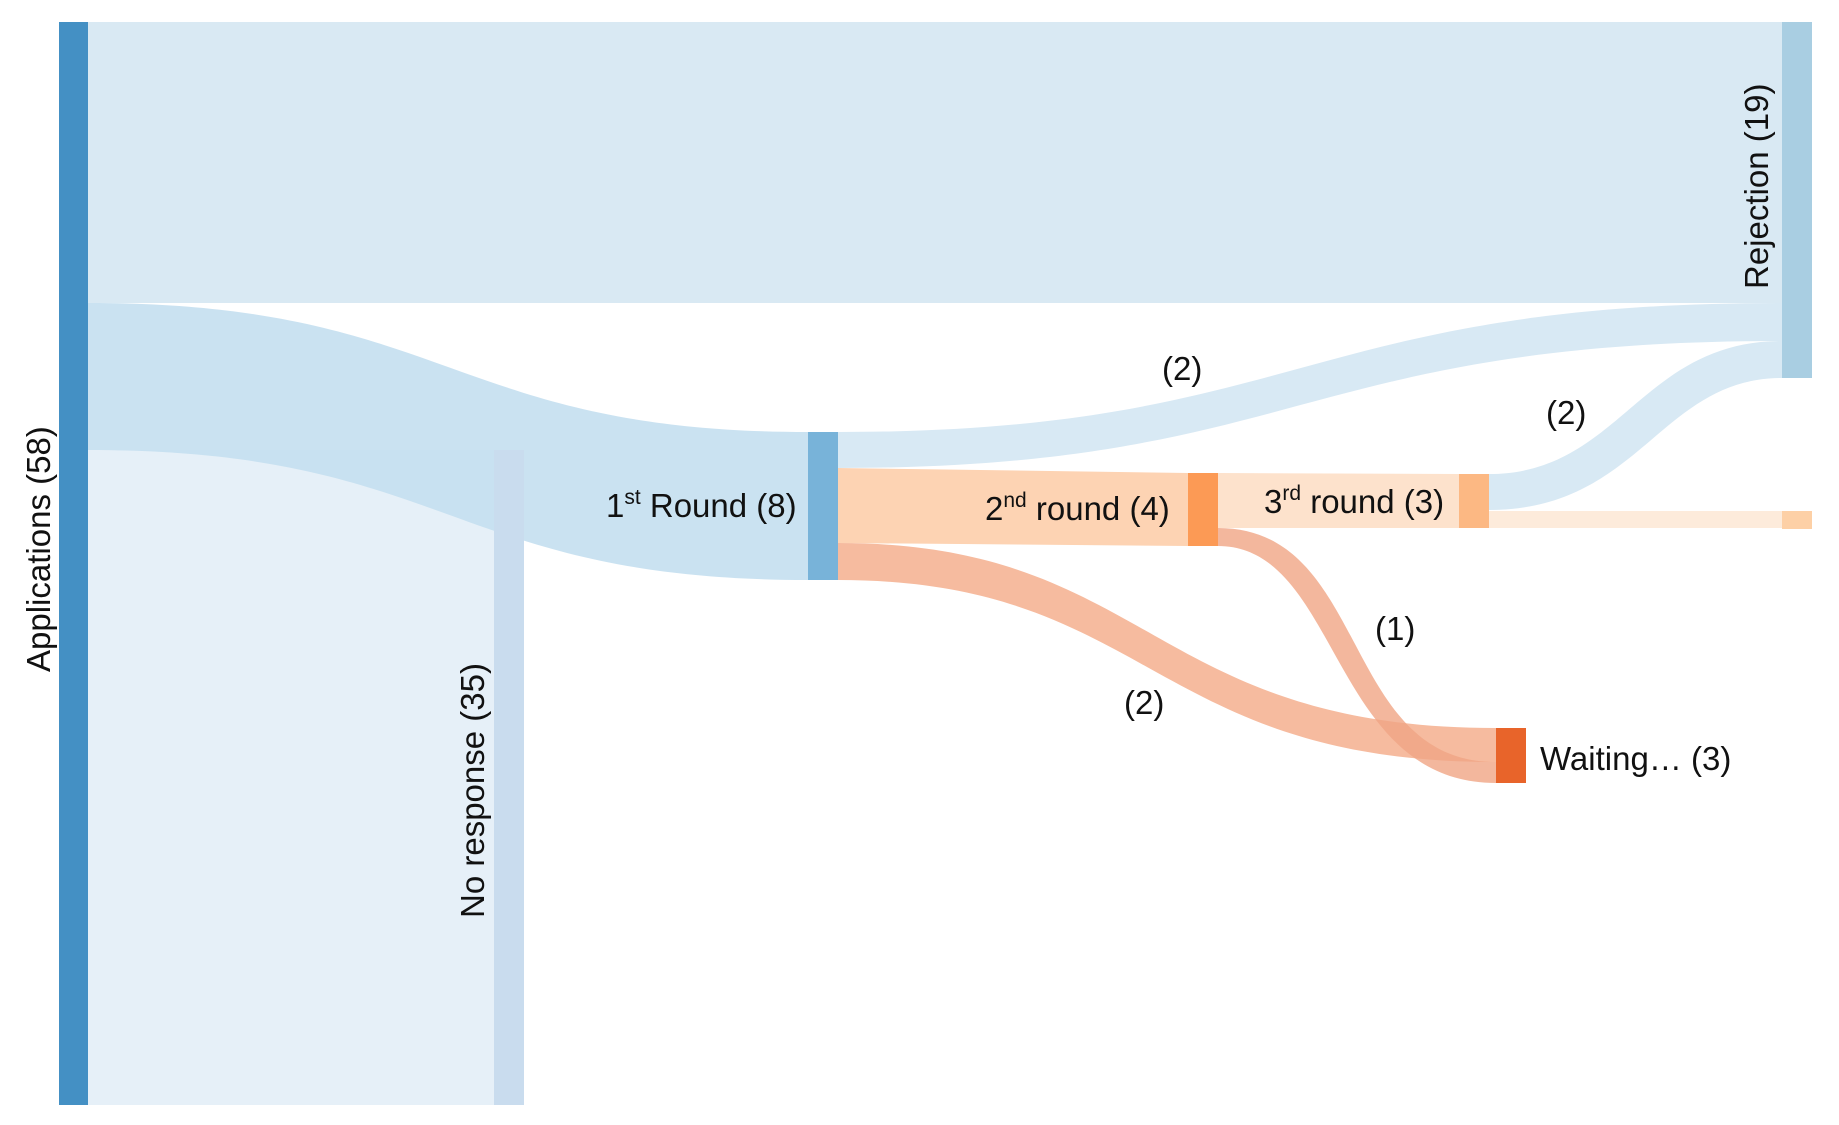  I want to click on node-round1, so click(823, 506).